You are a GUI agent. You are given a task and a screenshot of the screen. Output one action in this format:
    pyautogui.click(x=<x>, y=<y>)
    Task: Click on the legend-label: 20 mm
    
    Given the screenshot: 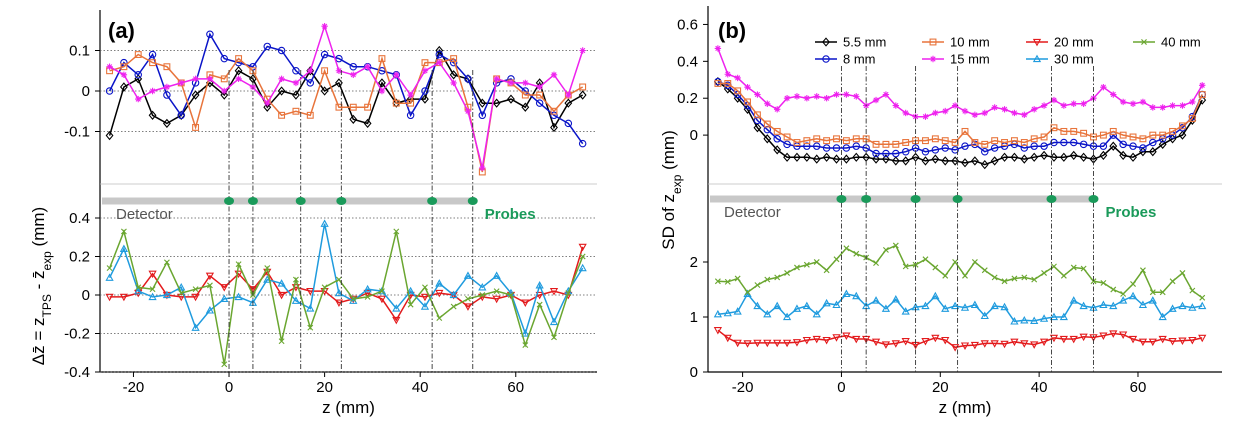 What is the action you would take?
    pyautogui.click(x=1074, y=42)
    